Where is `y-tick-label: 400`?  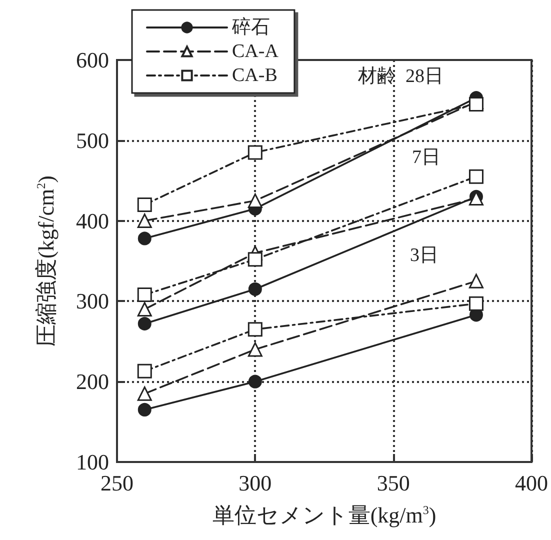
y-tick-label: 400 is located at coordinates (92, 221).